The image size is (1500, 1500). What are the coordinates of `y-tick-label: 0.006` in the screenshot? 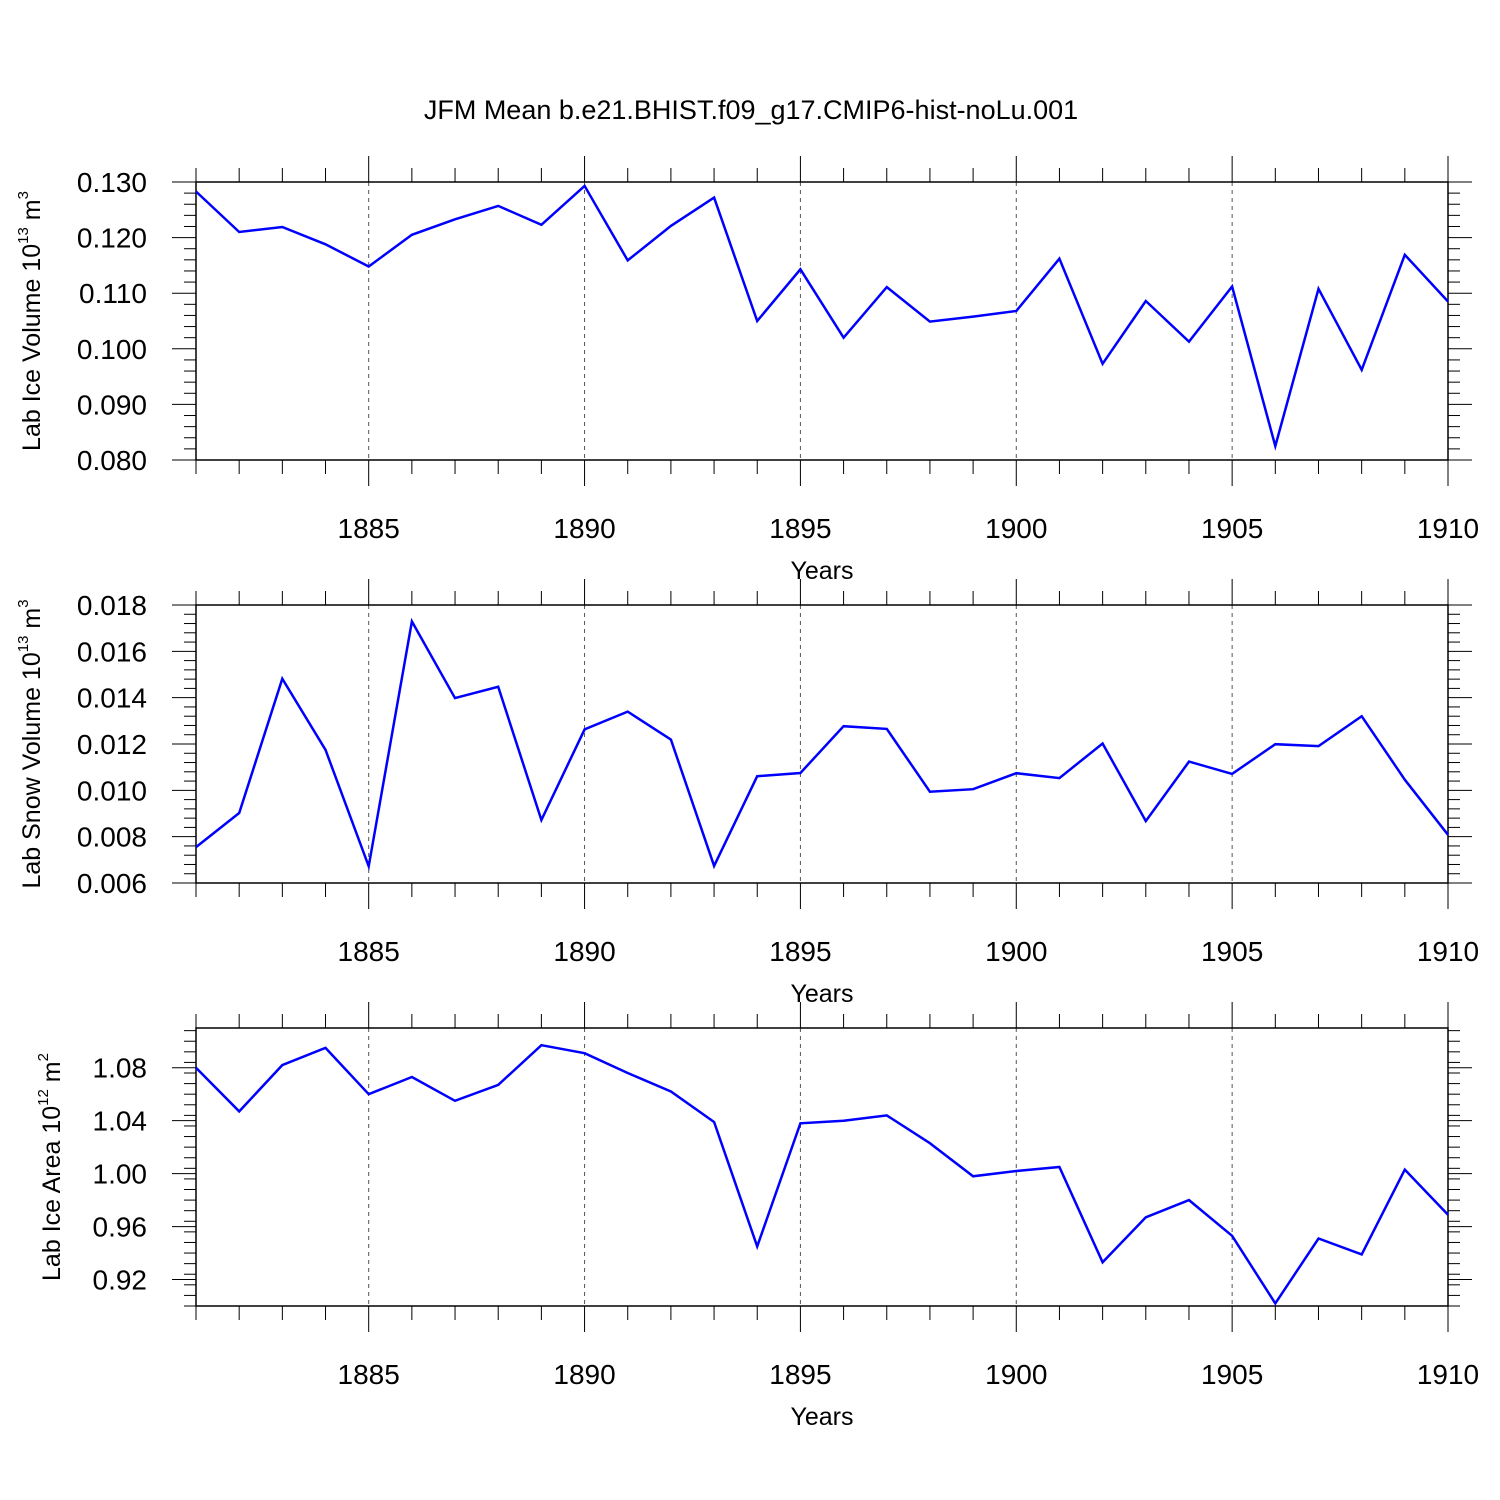 It's located at (112, 883).